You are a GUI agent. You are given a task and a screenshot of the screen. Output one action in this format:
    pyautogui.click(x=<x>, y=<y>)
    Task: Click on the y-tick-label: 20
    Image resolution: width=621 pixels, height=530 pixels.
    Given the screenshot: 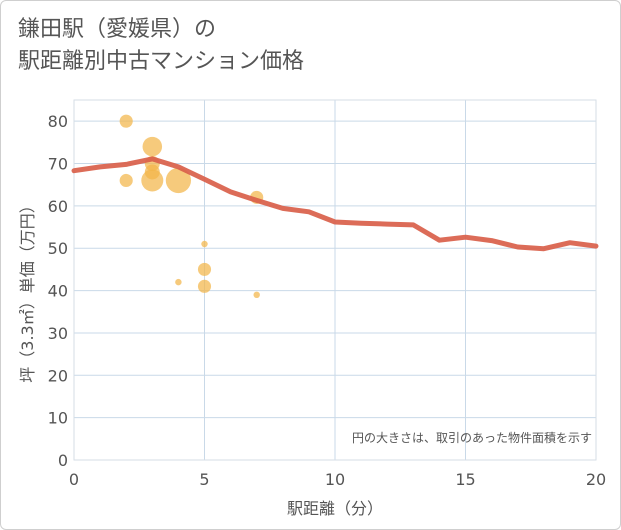 What is the action you would take?
    pyautogui.click(x=58, y=375)
    